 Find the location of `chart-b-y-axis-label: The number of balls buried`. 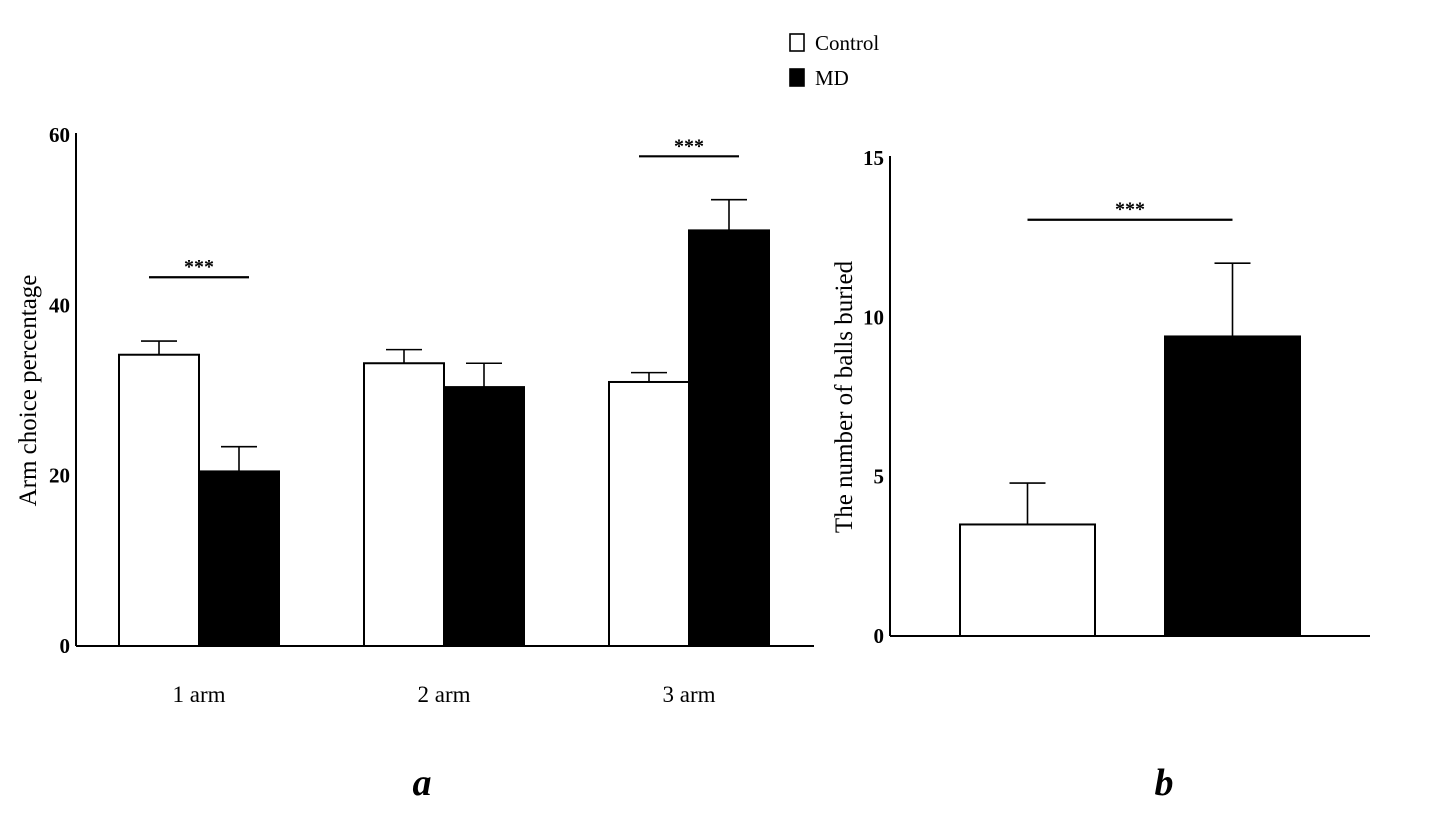

chart-b-y-axis-label: The number of balls buried is located at coordinates (844, 396).